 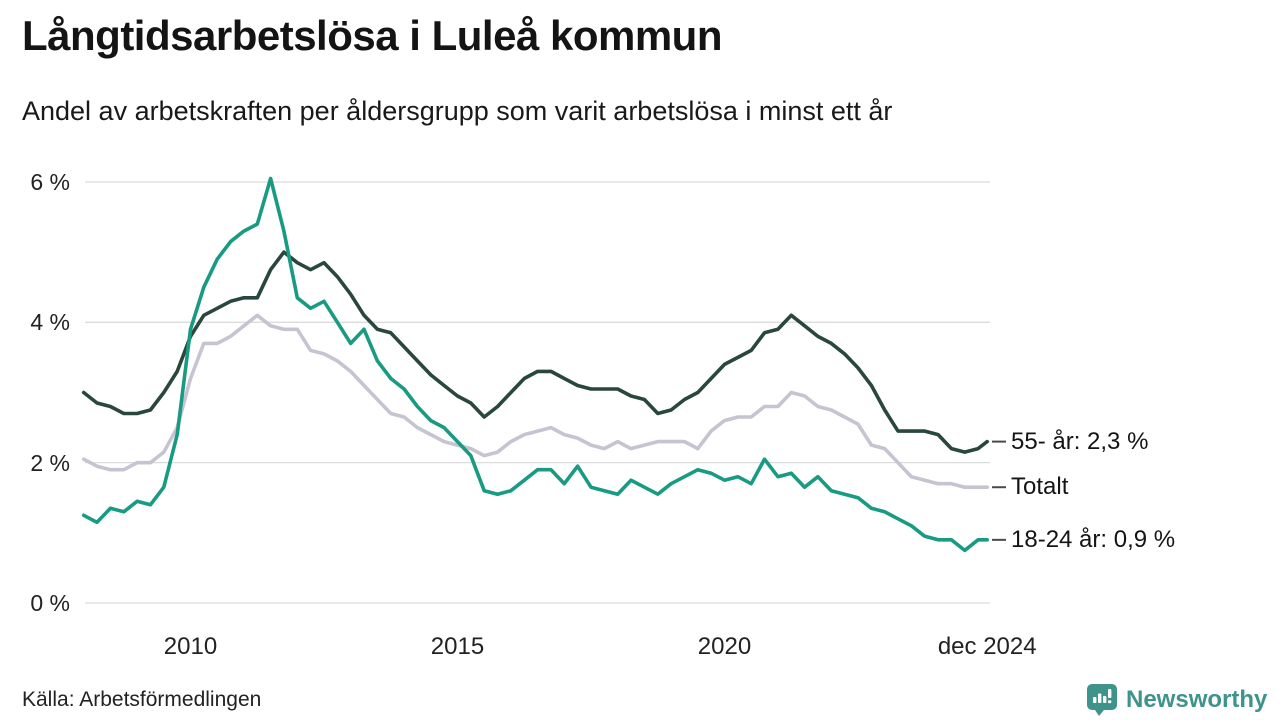 I want to click on x-tick-label: 2015, so click(x=457, y=646).